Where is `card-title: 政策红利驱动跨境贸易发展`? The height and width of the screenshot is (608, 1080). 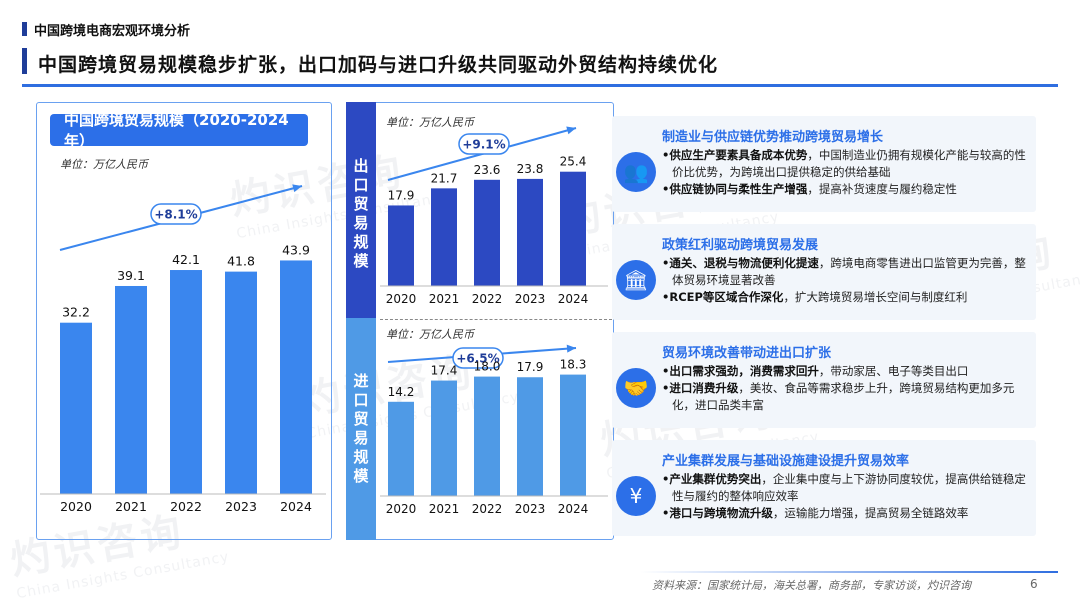
card-title: 政策红利驱动跨境贸易发展 is located at coordinates (740, 245).